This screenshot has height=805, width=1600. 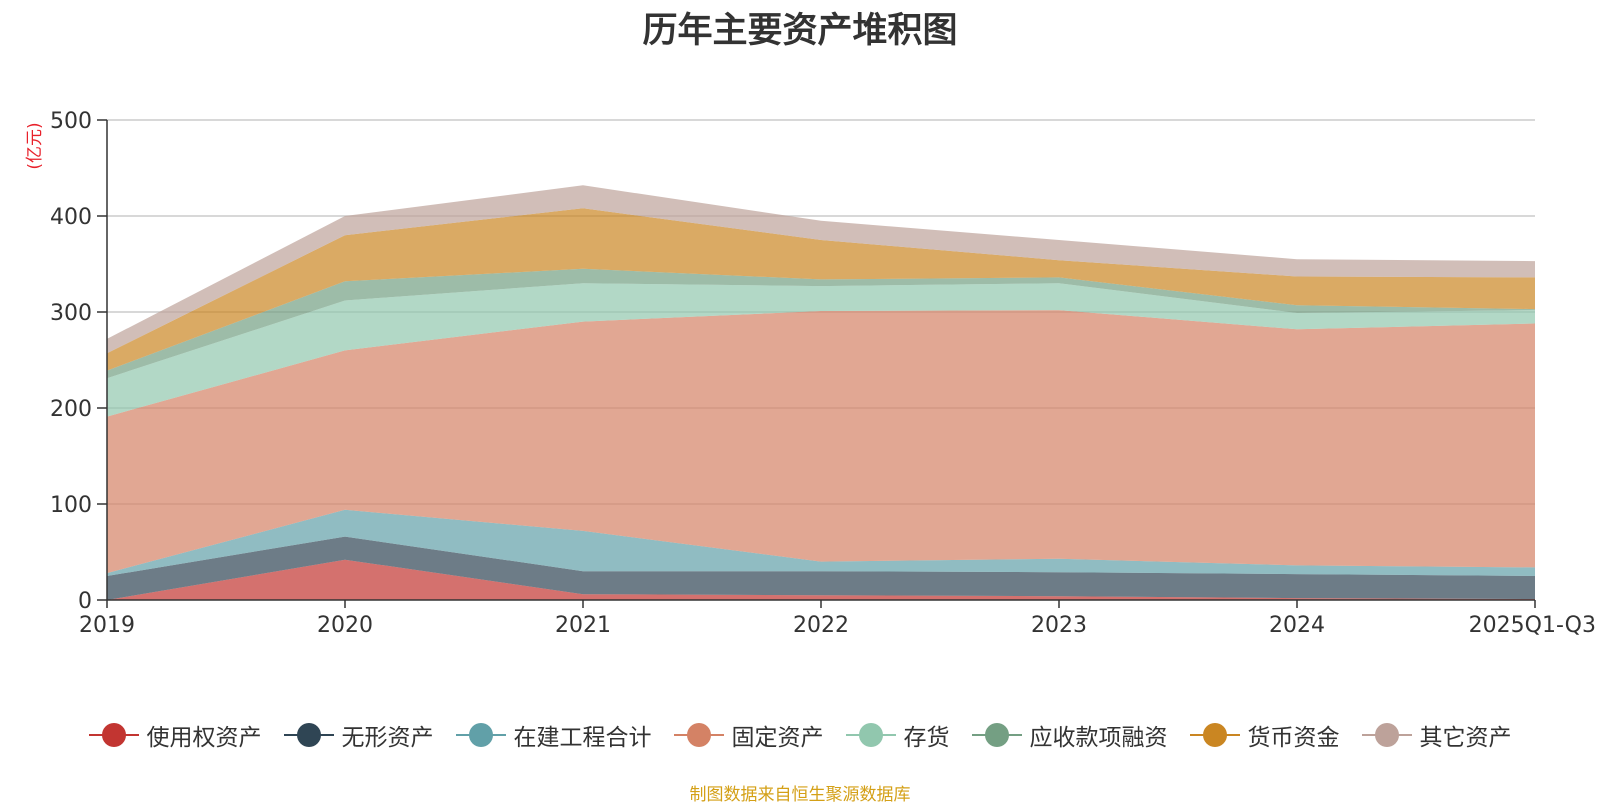 I want to click on x-tick-labels: 2019 2020 2021 2022 2023 2024 2025Q1-Q3, so click(x=837, y=625).